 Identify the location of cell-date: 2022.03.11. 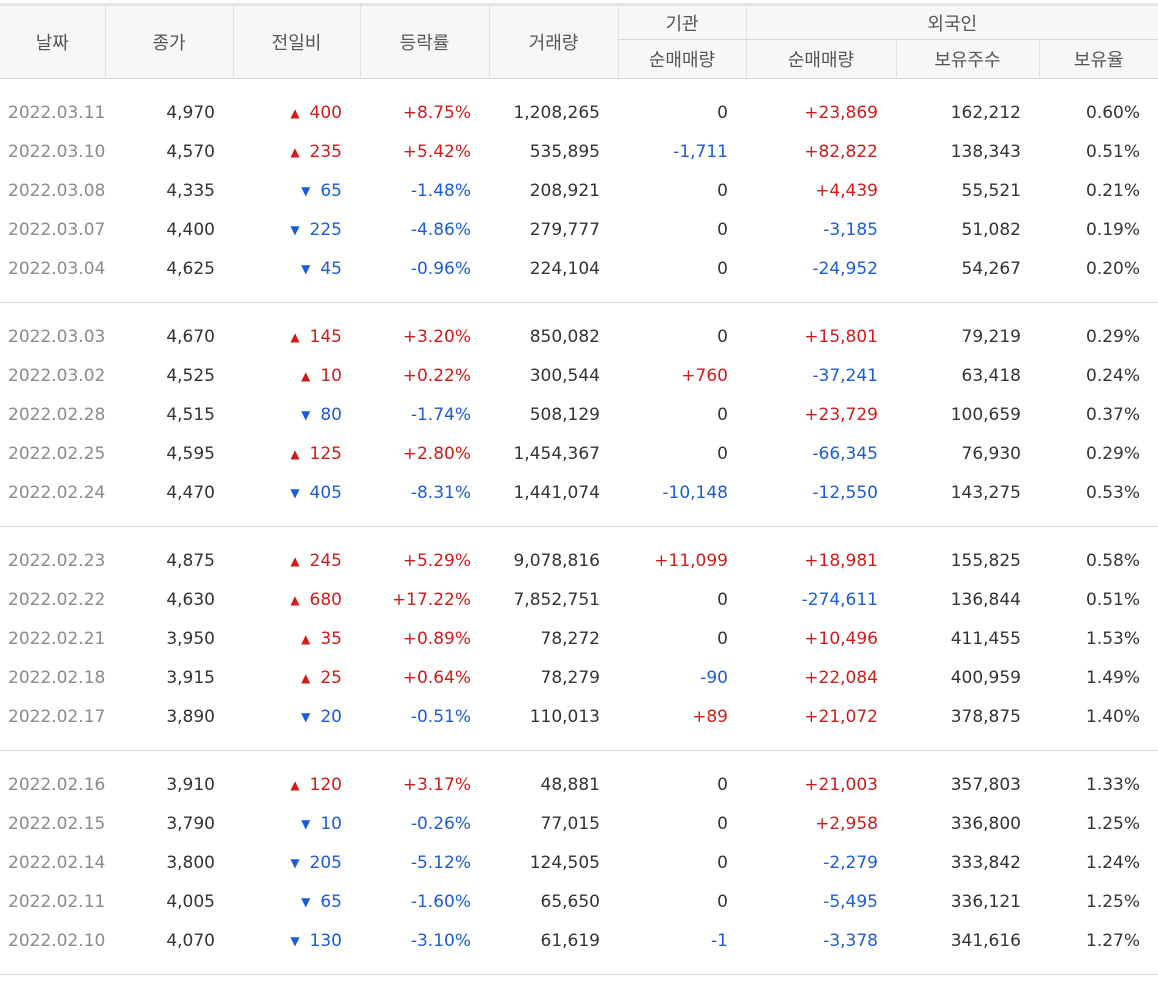
(57, 112).